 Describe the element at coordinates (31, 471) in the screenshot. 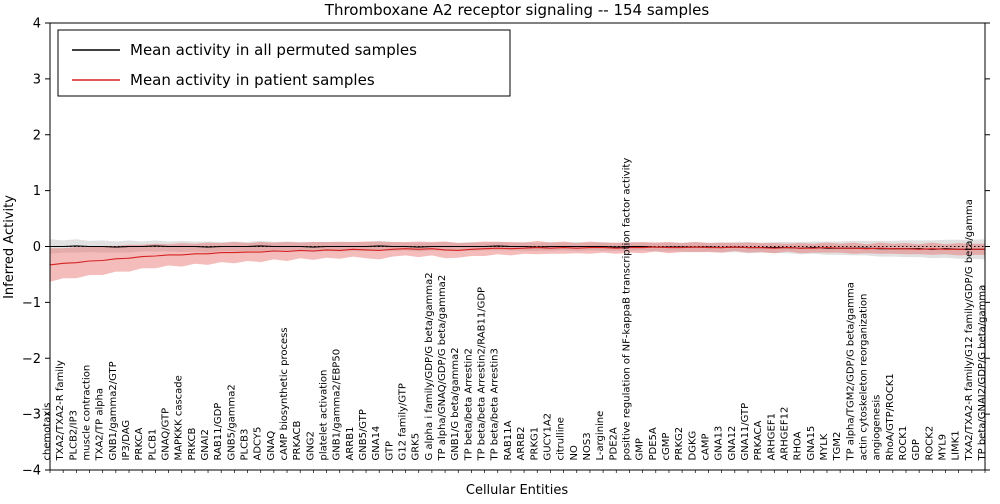

I see `y-tick-label: −4` at that location.